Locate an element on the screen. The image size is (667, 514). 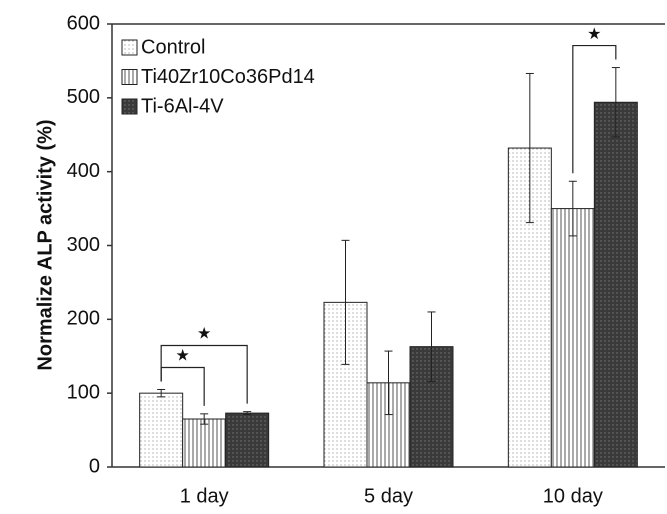
legend-label: Ti40Zr10Co36Pd14 is located at coordinates (228, 77).